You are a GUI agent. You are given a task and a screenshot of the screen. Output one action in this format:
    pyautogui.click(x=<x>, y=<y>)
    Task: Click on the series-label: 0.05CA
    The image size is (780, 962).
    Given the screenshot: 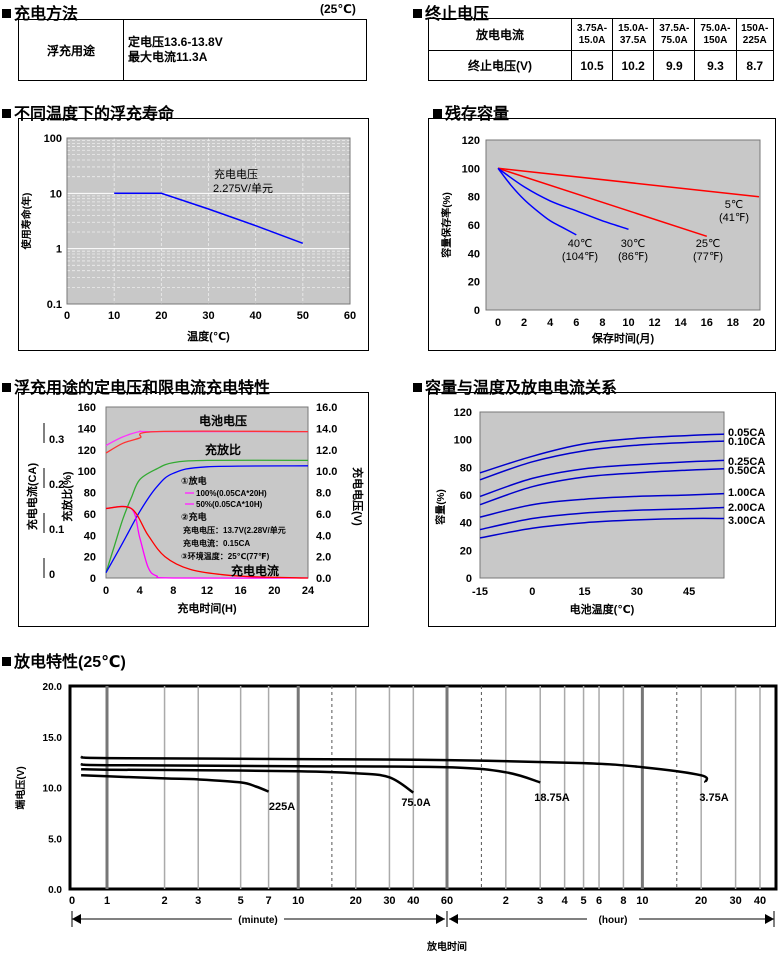 What is the action you would take?
    pyautogui.click(x=746, y=433)
    